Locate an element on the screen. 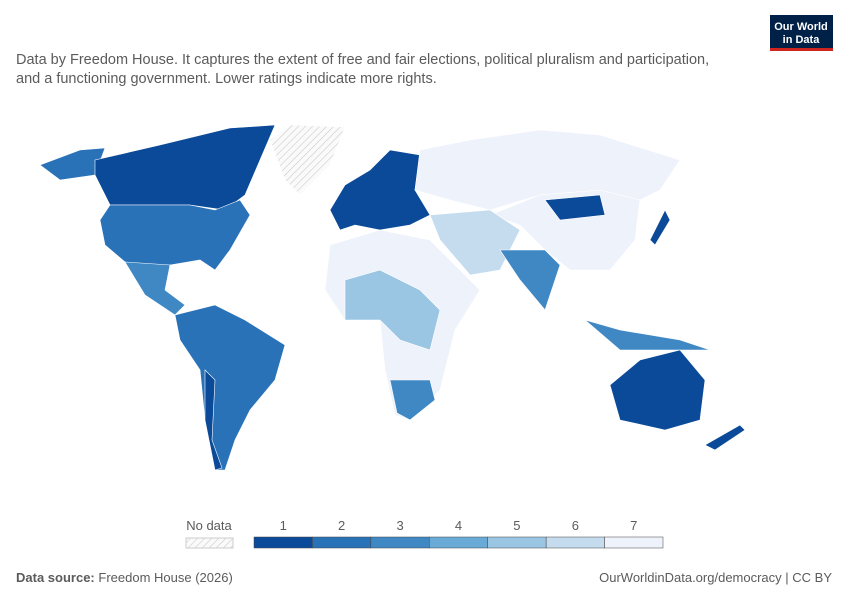 The image size is (850, 600). url: OurWorldinData.org/democracy | CC BY is located at coordinates (715, 577).